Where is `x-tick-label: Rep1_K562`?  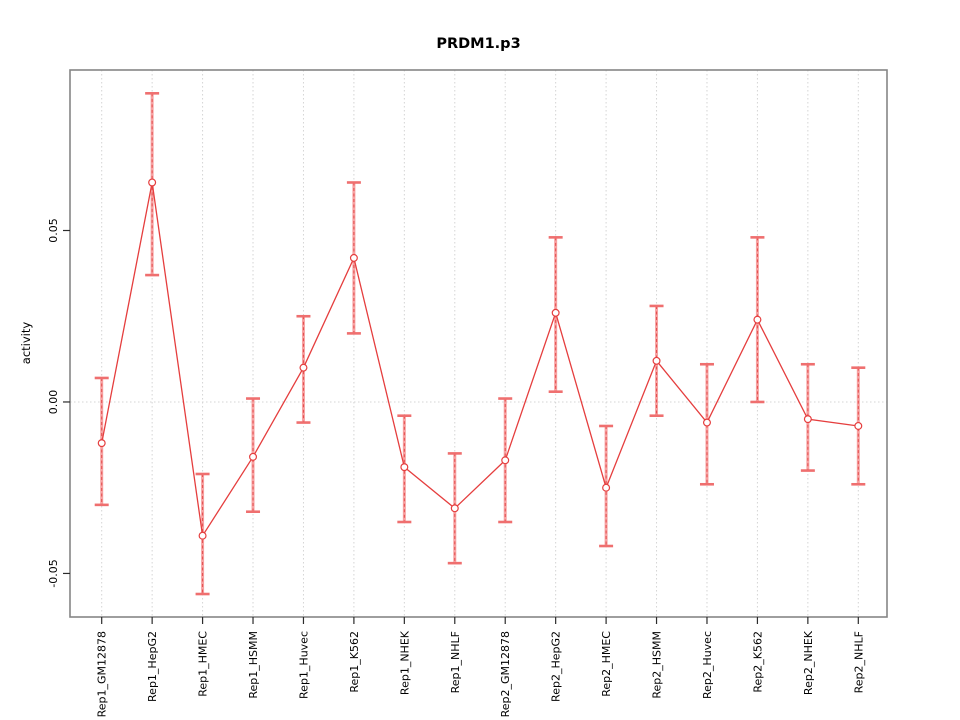
x-tick-label: Rep1_K562 is located at coordinates (354, 662).